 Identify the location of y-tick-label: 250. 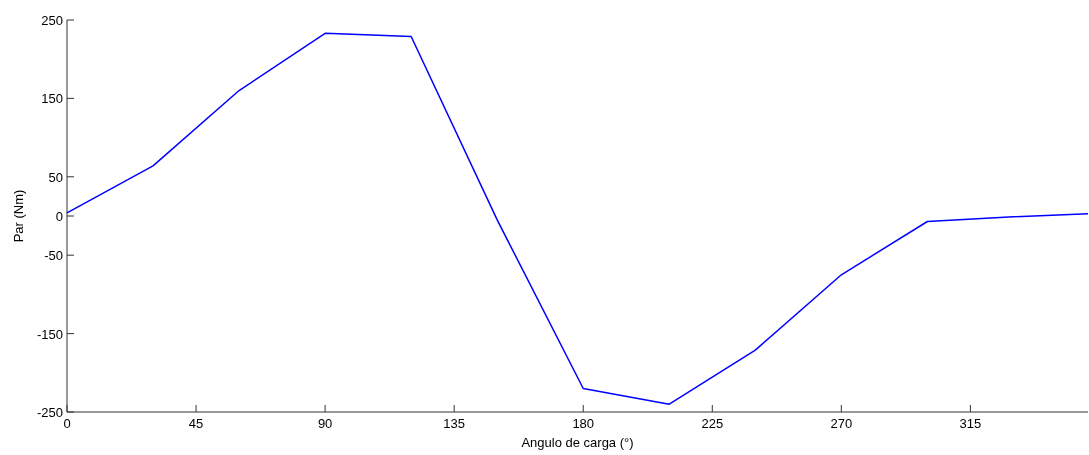
(52, 20).